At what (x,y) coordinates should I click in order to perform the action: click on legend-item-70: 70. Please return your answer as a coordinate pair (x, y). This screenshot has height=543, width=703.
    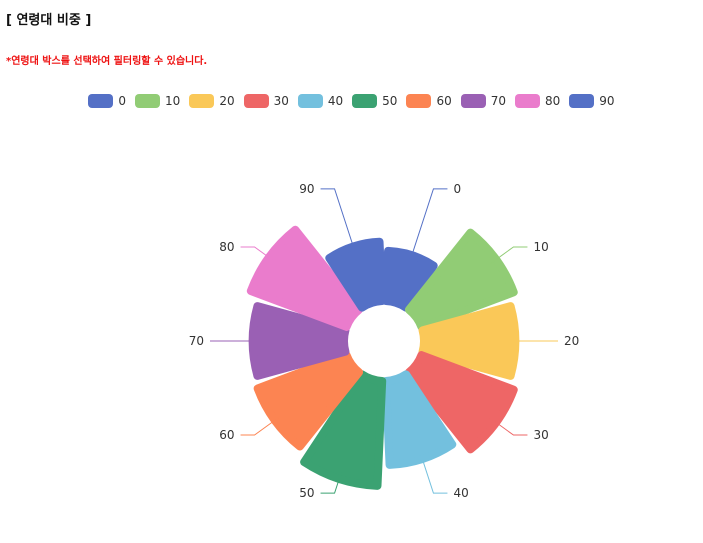
    Looking at the image, I should click on (483, 101).